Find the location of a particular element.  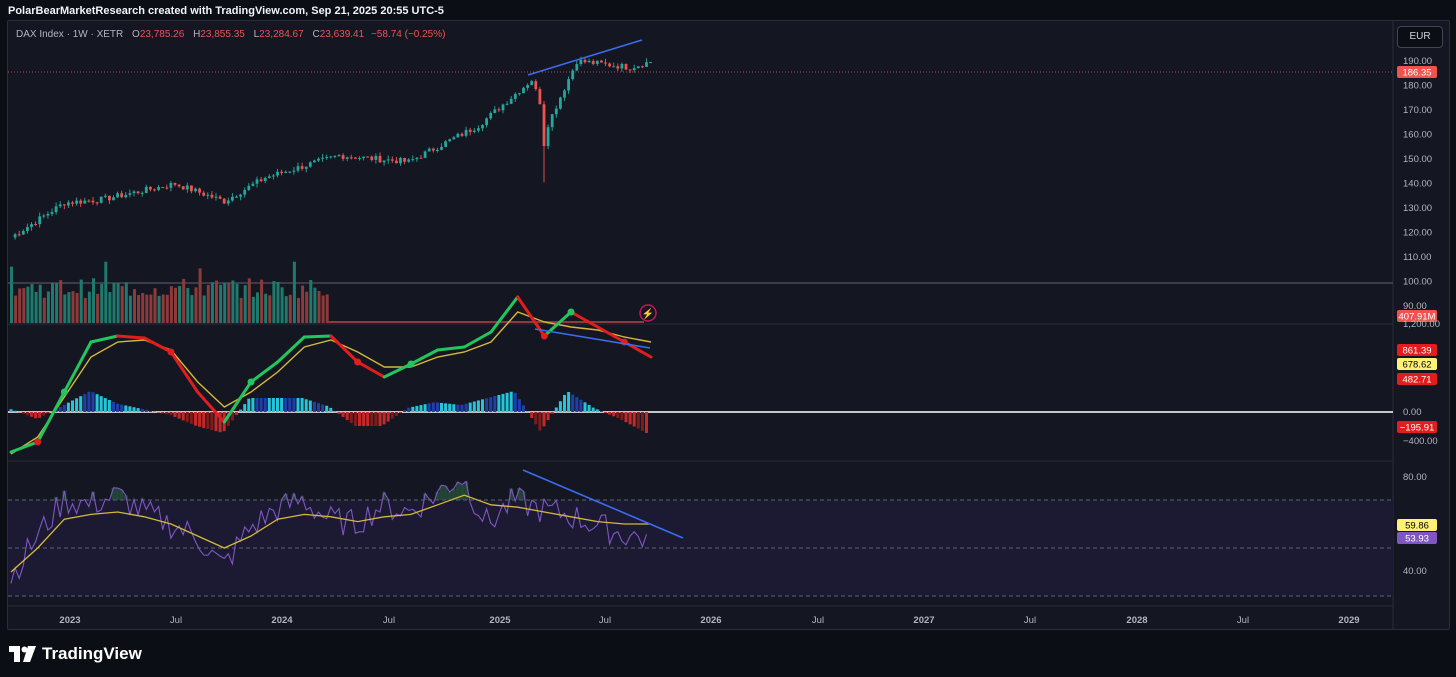

alert-icon is located at coordinates (648, 313).